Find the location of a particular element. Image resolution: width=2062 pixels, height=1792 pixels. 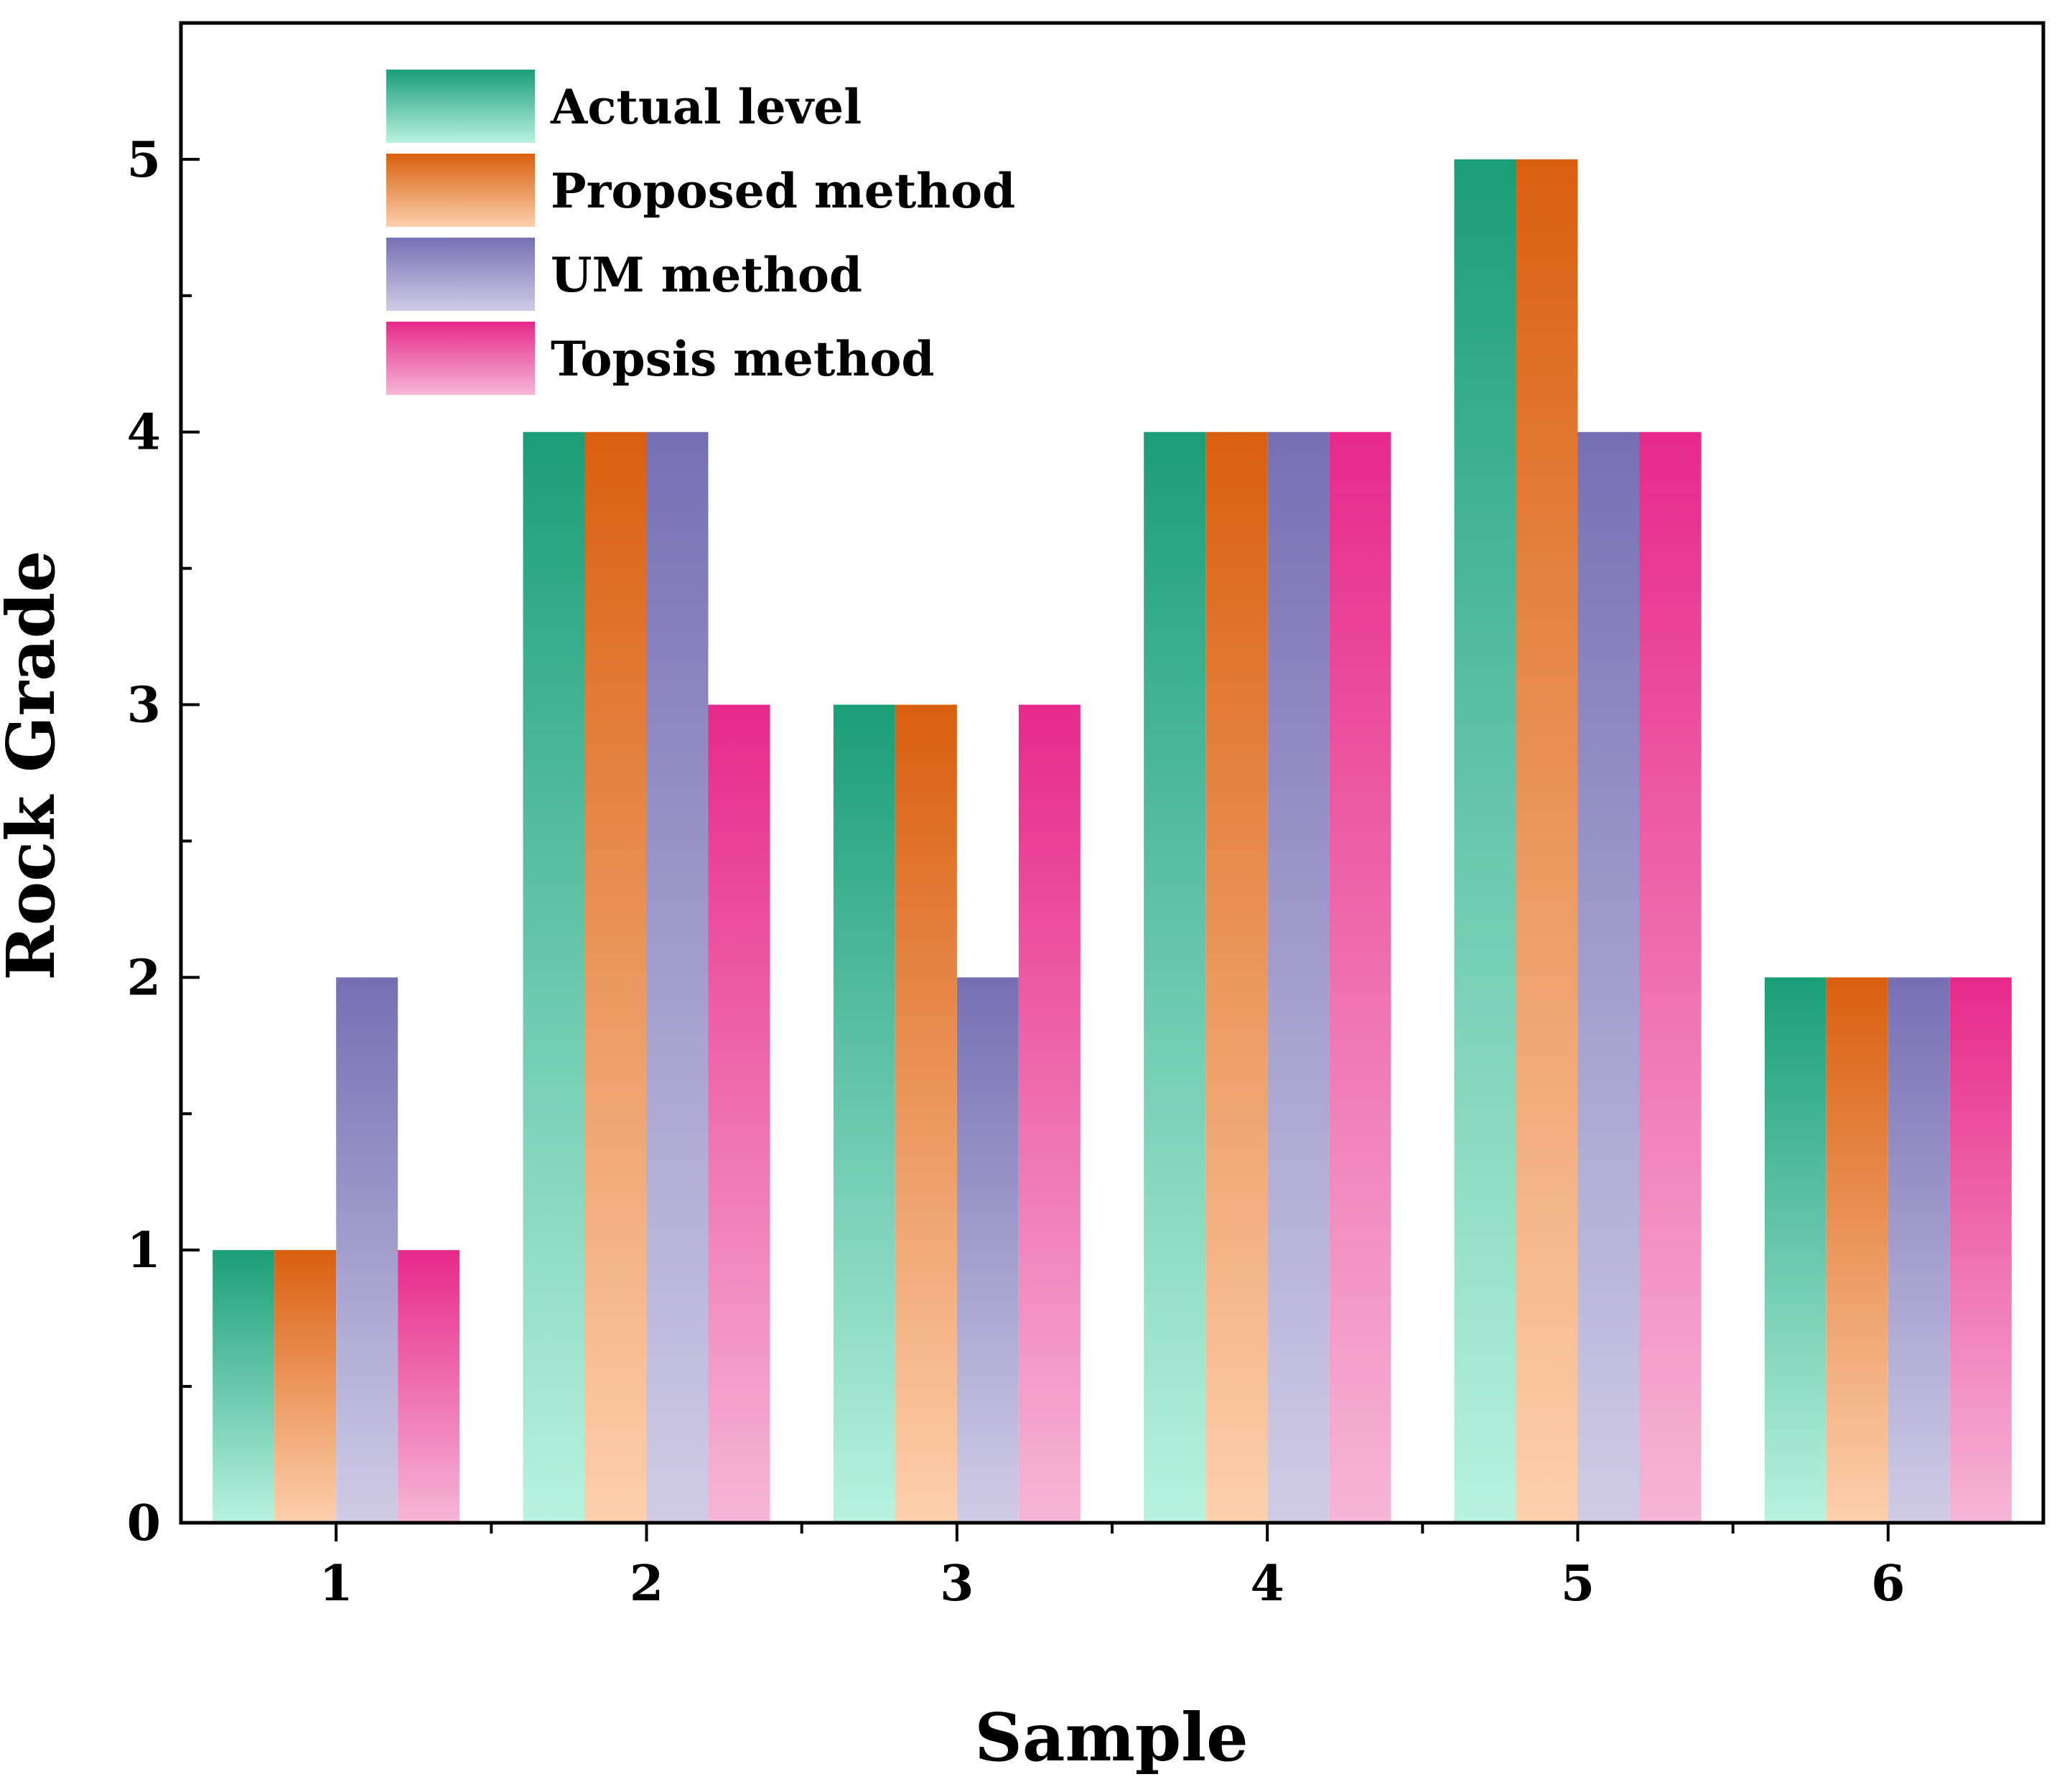

x-tick-label: 6 is located at coordinates (1888, 1584).